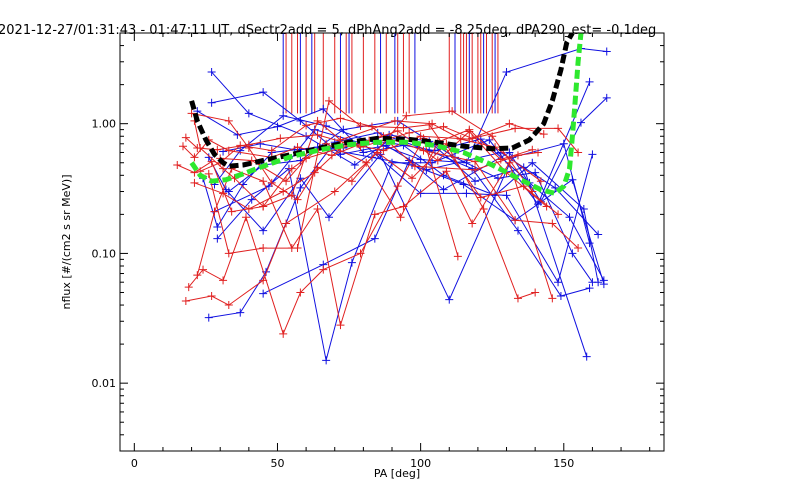  Describe the element at coordinates (277, 463) in the screenshot. I see `x-tick-label: 50` at that location.